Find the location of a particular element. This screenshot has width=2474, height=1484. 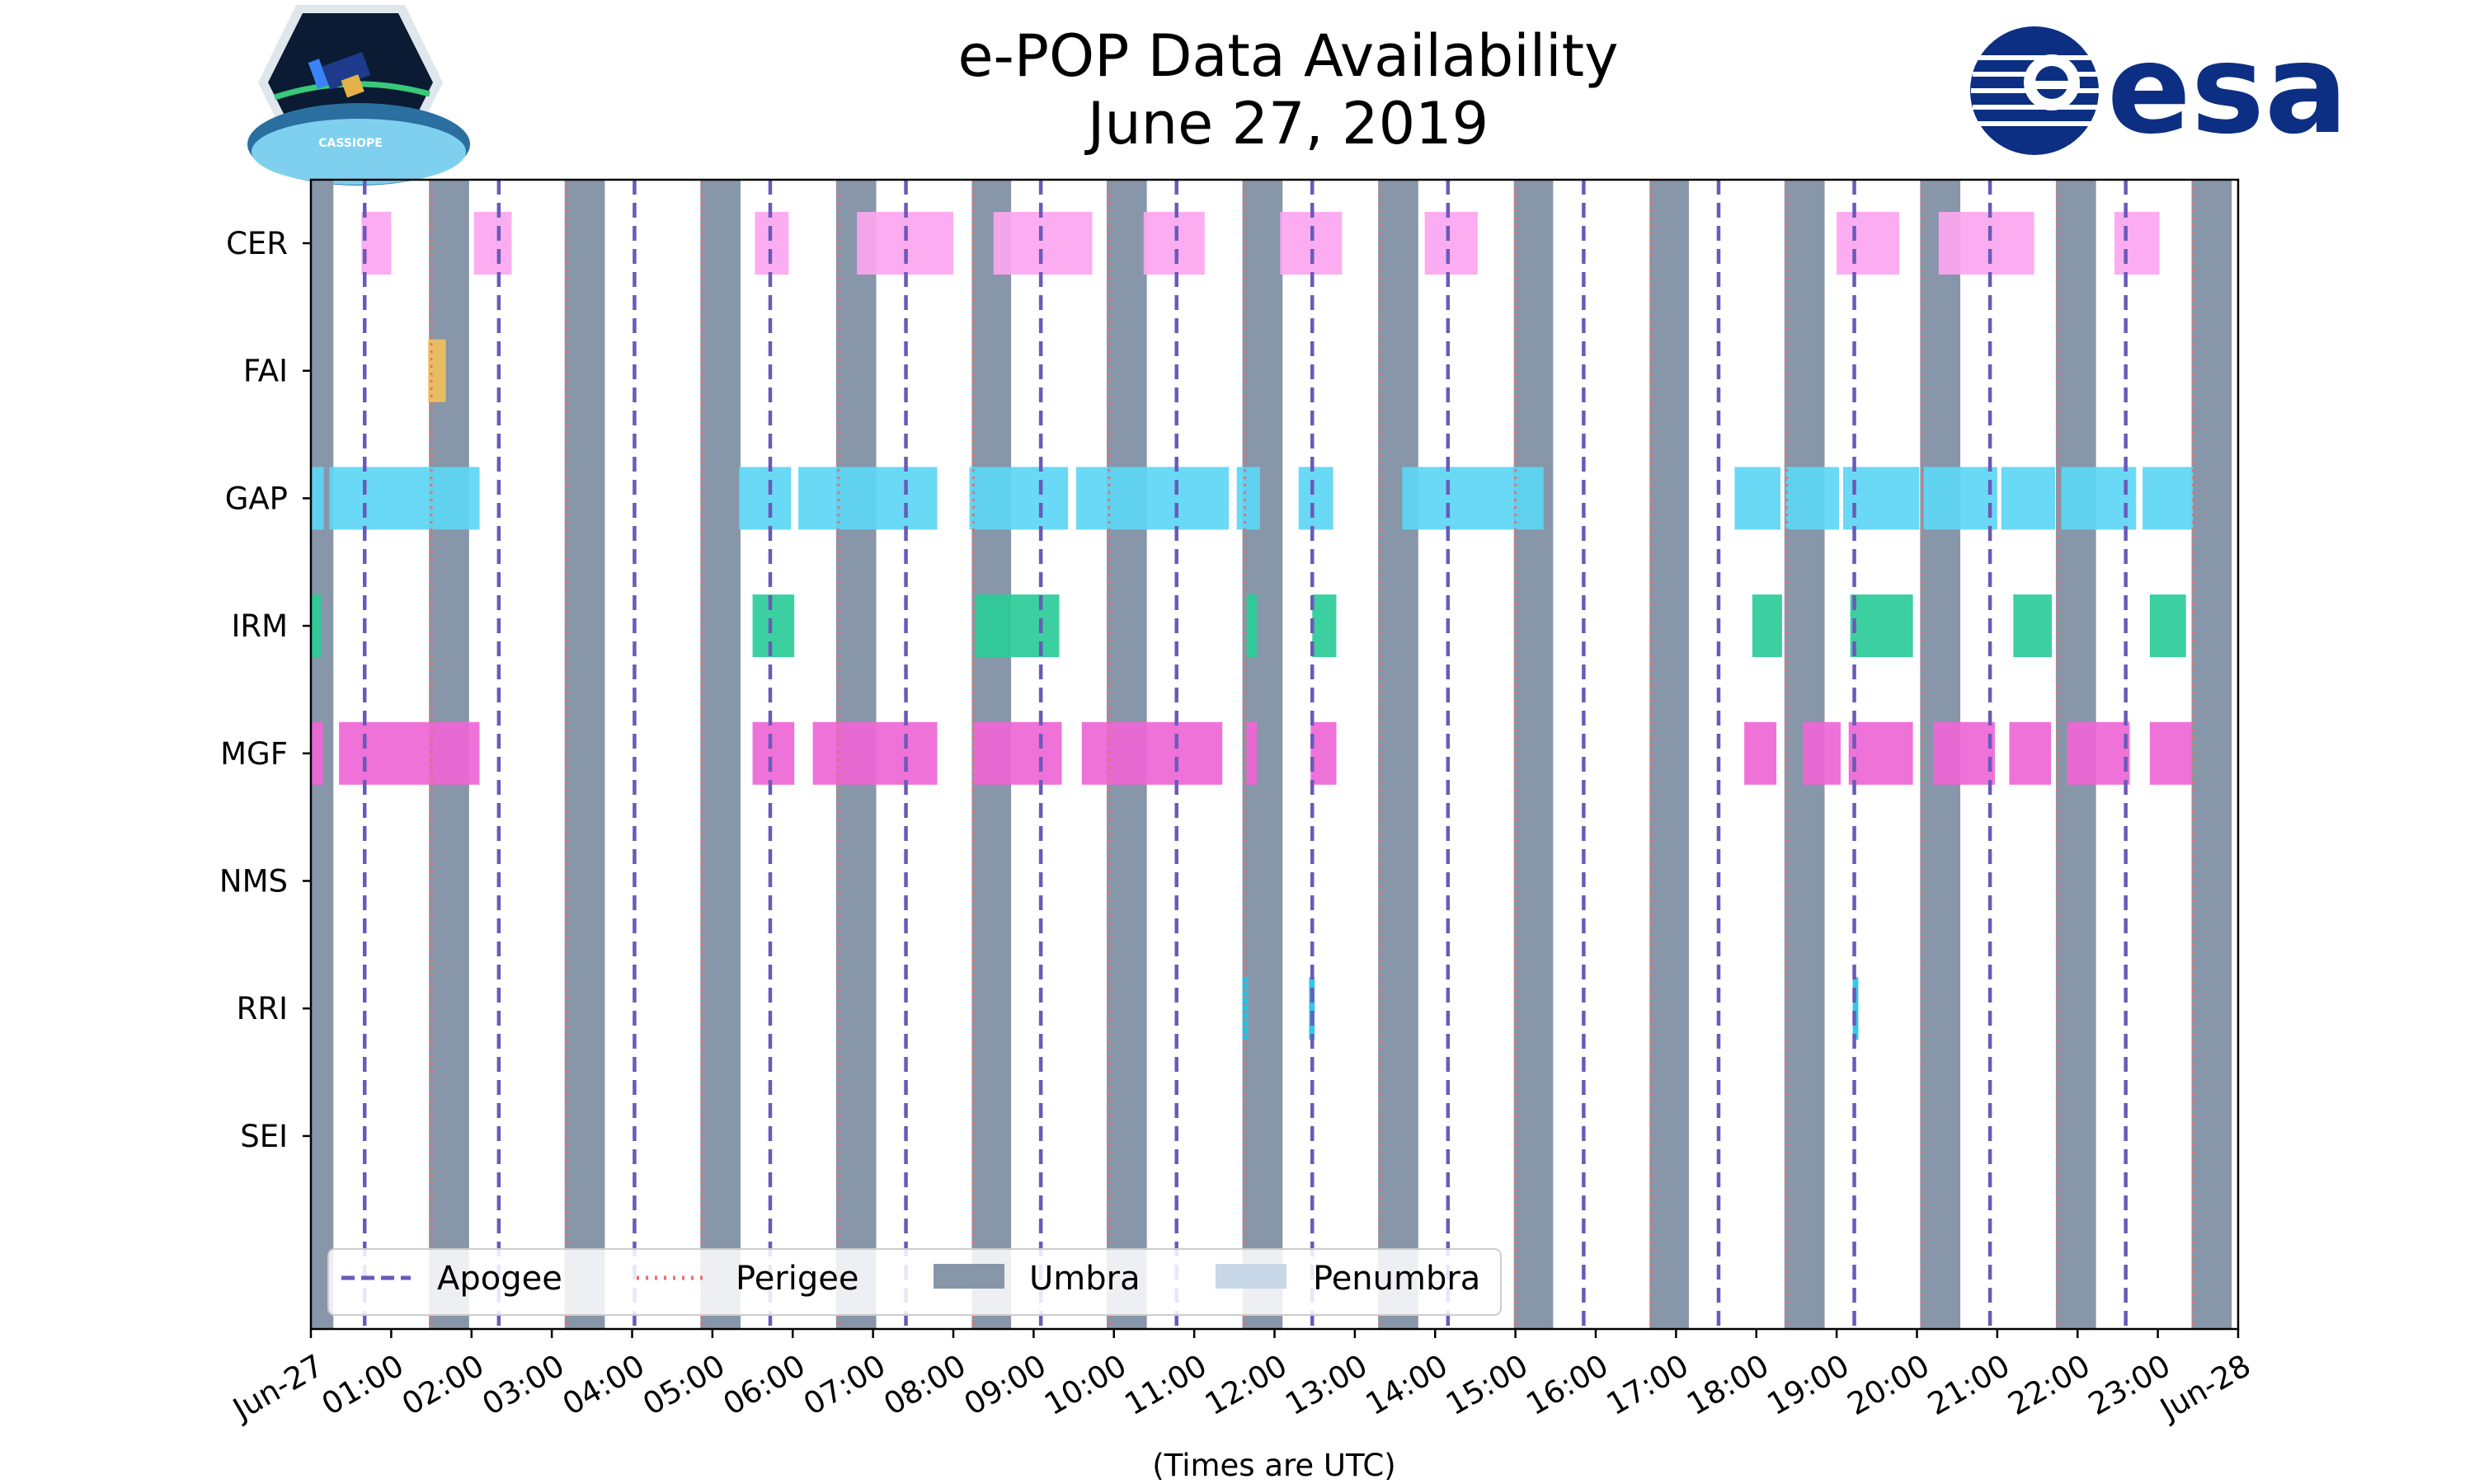

x-axis-label: (Times are UTC) is located at coordinates (1273, 1465).